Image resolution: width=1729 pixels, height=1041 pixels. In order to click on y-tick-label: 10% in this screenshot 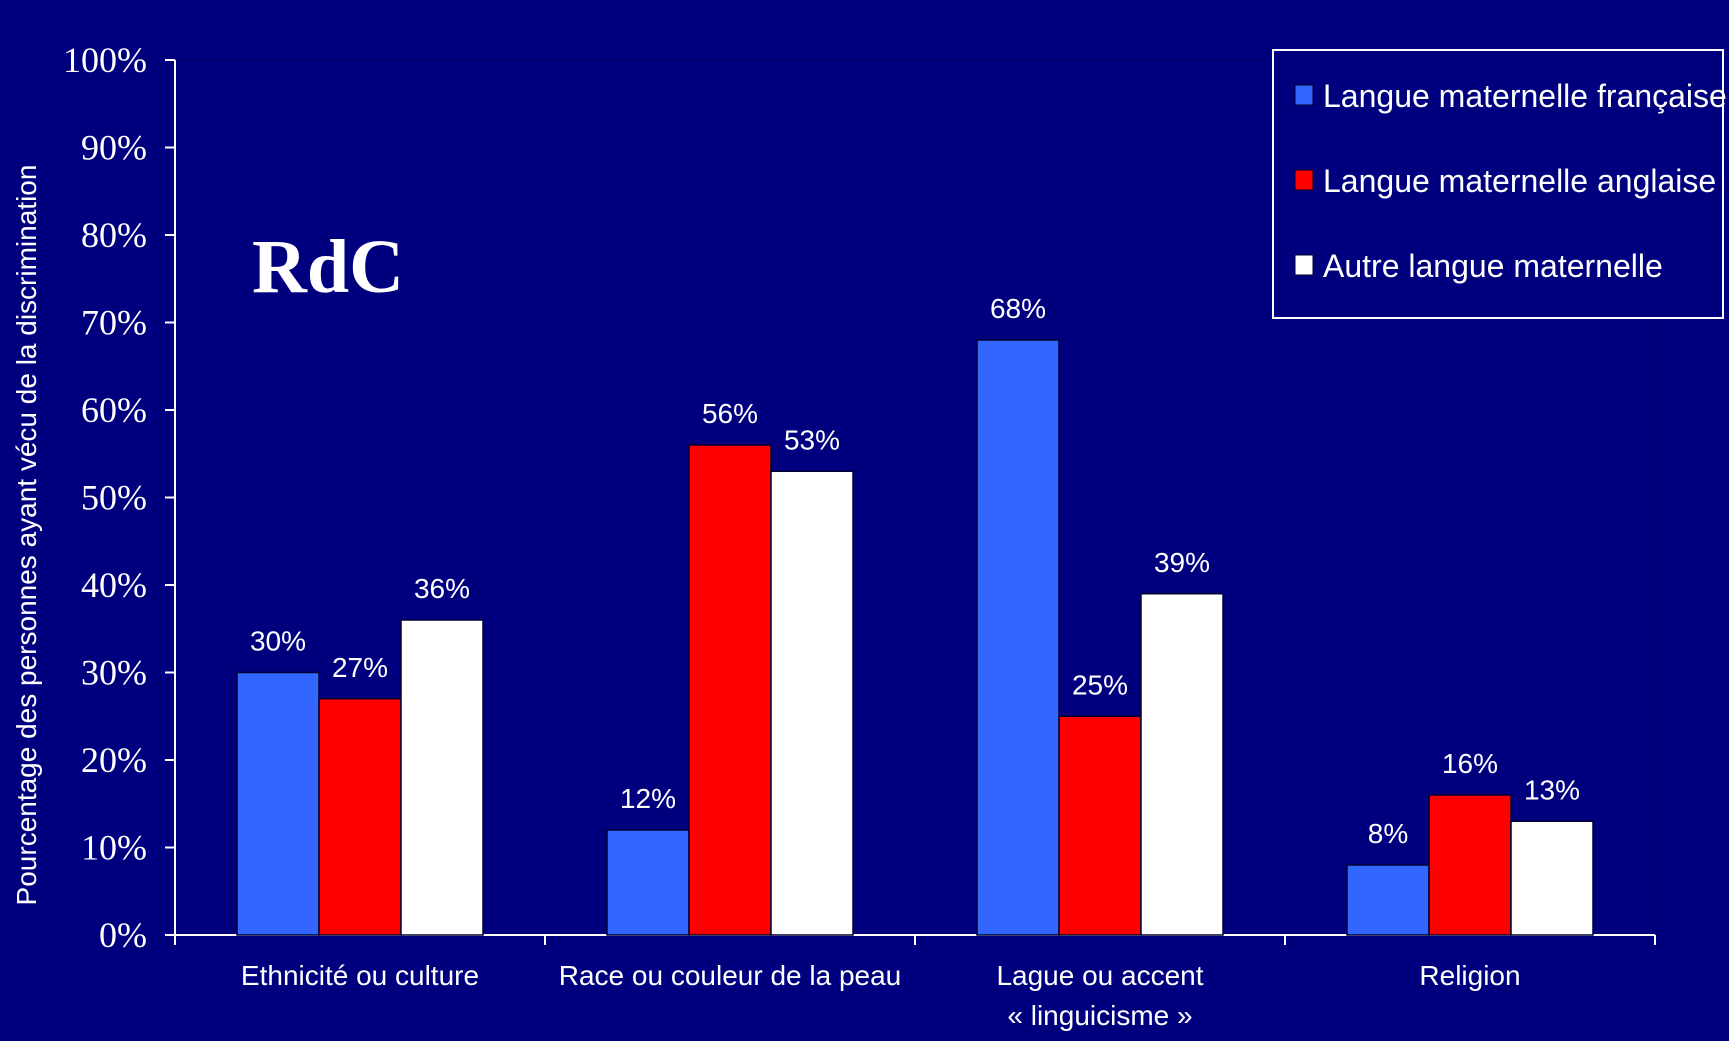, I will do `click(114, 848)`.